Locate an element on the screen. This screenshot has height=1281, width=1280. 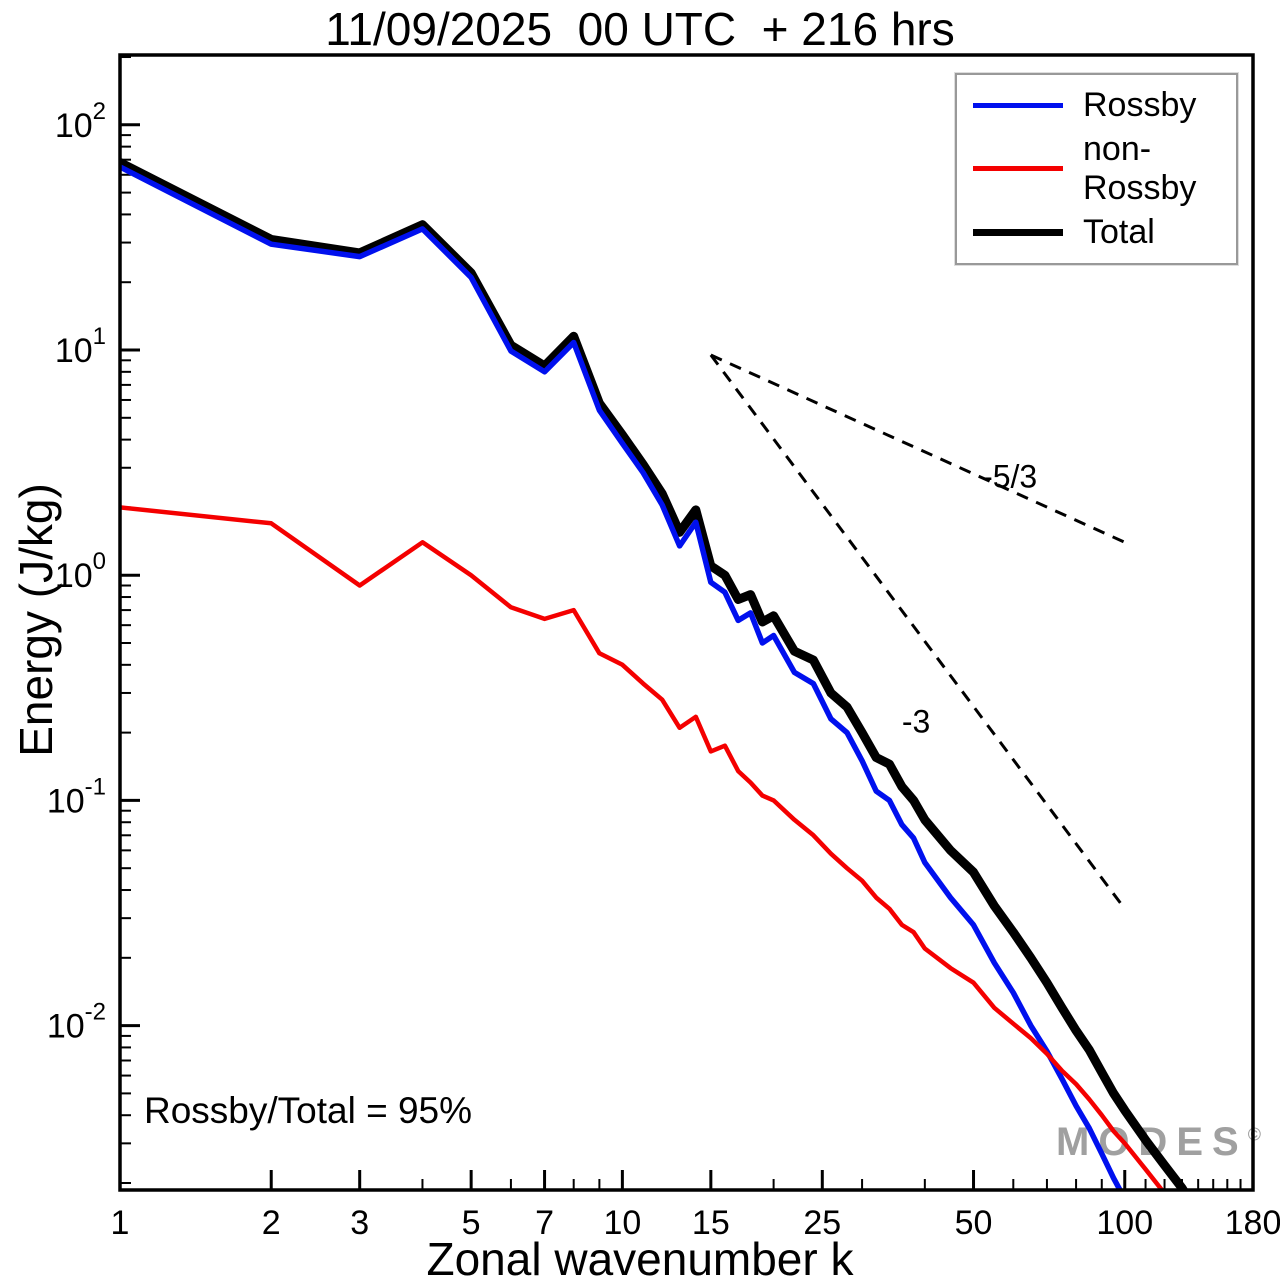
y-tick-label: 10² is located at coordinates (80, 121).